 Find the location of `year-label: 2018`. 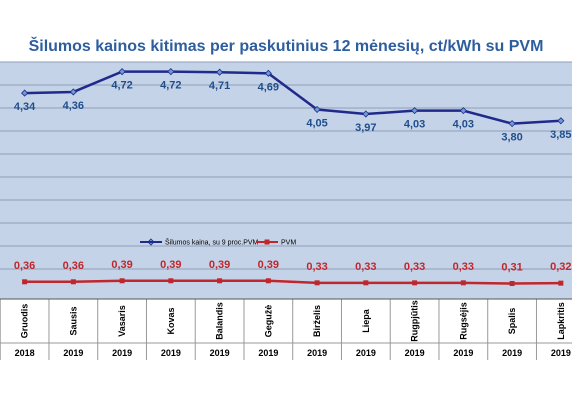

year-label: 2018 is located at coordinates (25, 353).